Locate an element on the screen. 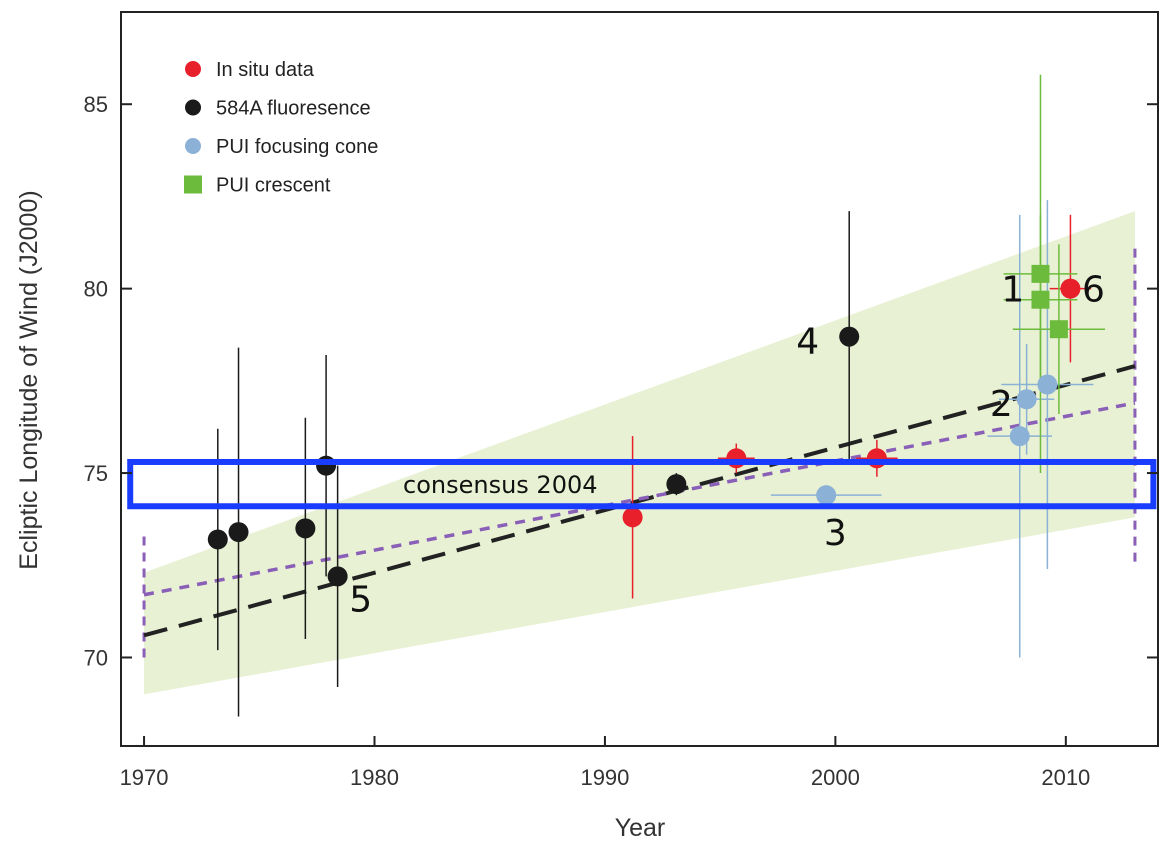  consensus-box-label: consensus 2004 is located at coordinates (500, 485).